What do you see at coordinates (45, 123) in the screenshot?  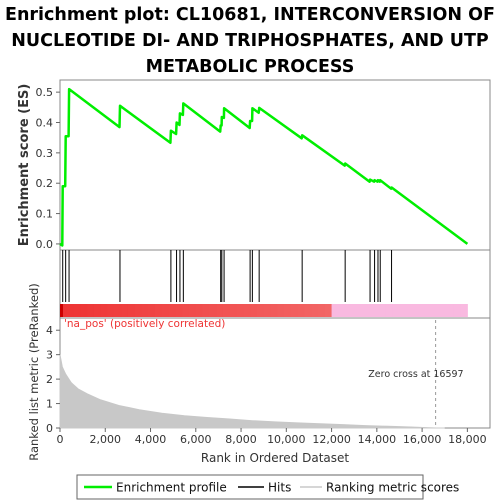 I see `es-tick-label: 0.4` at bounding box center [45, 123].